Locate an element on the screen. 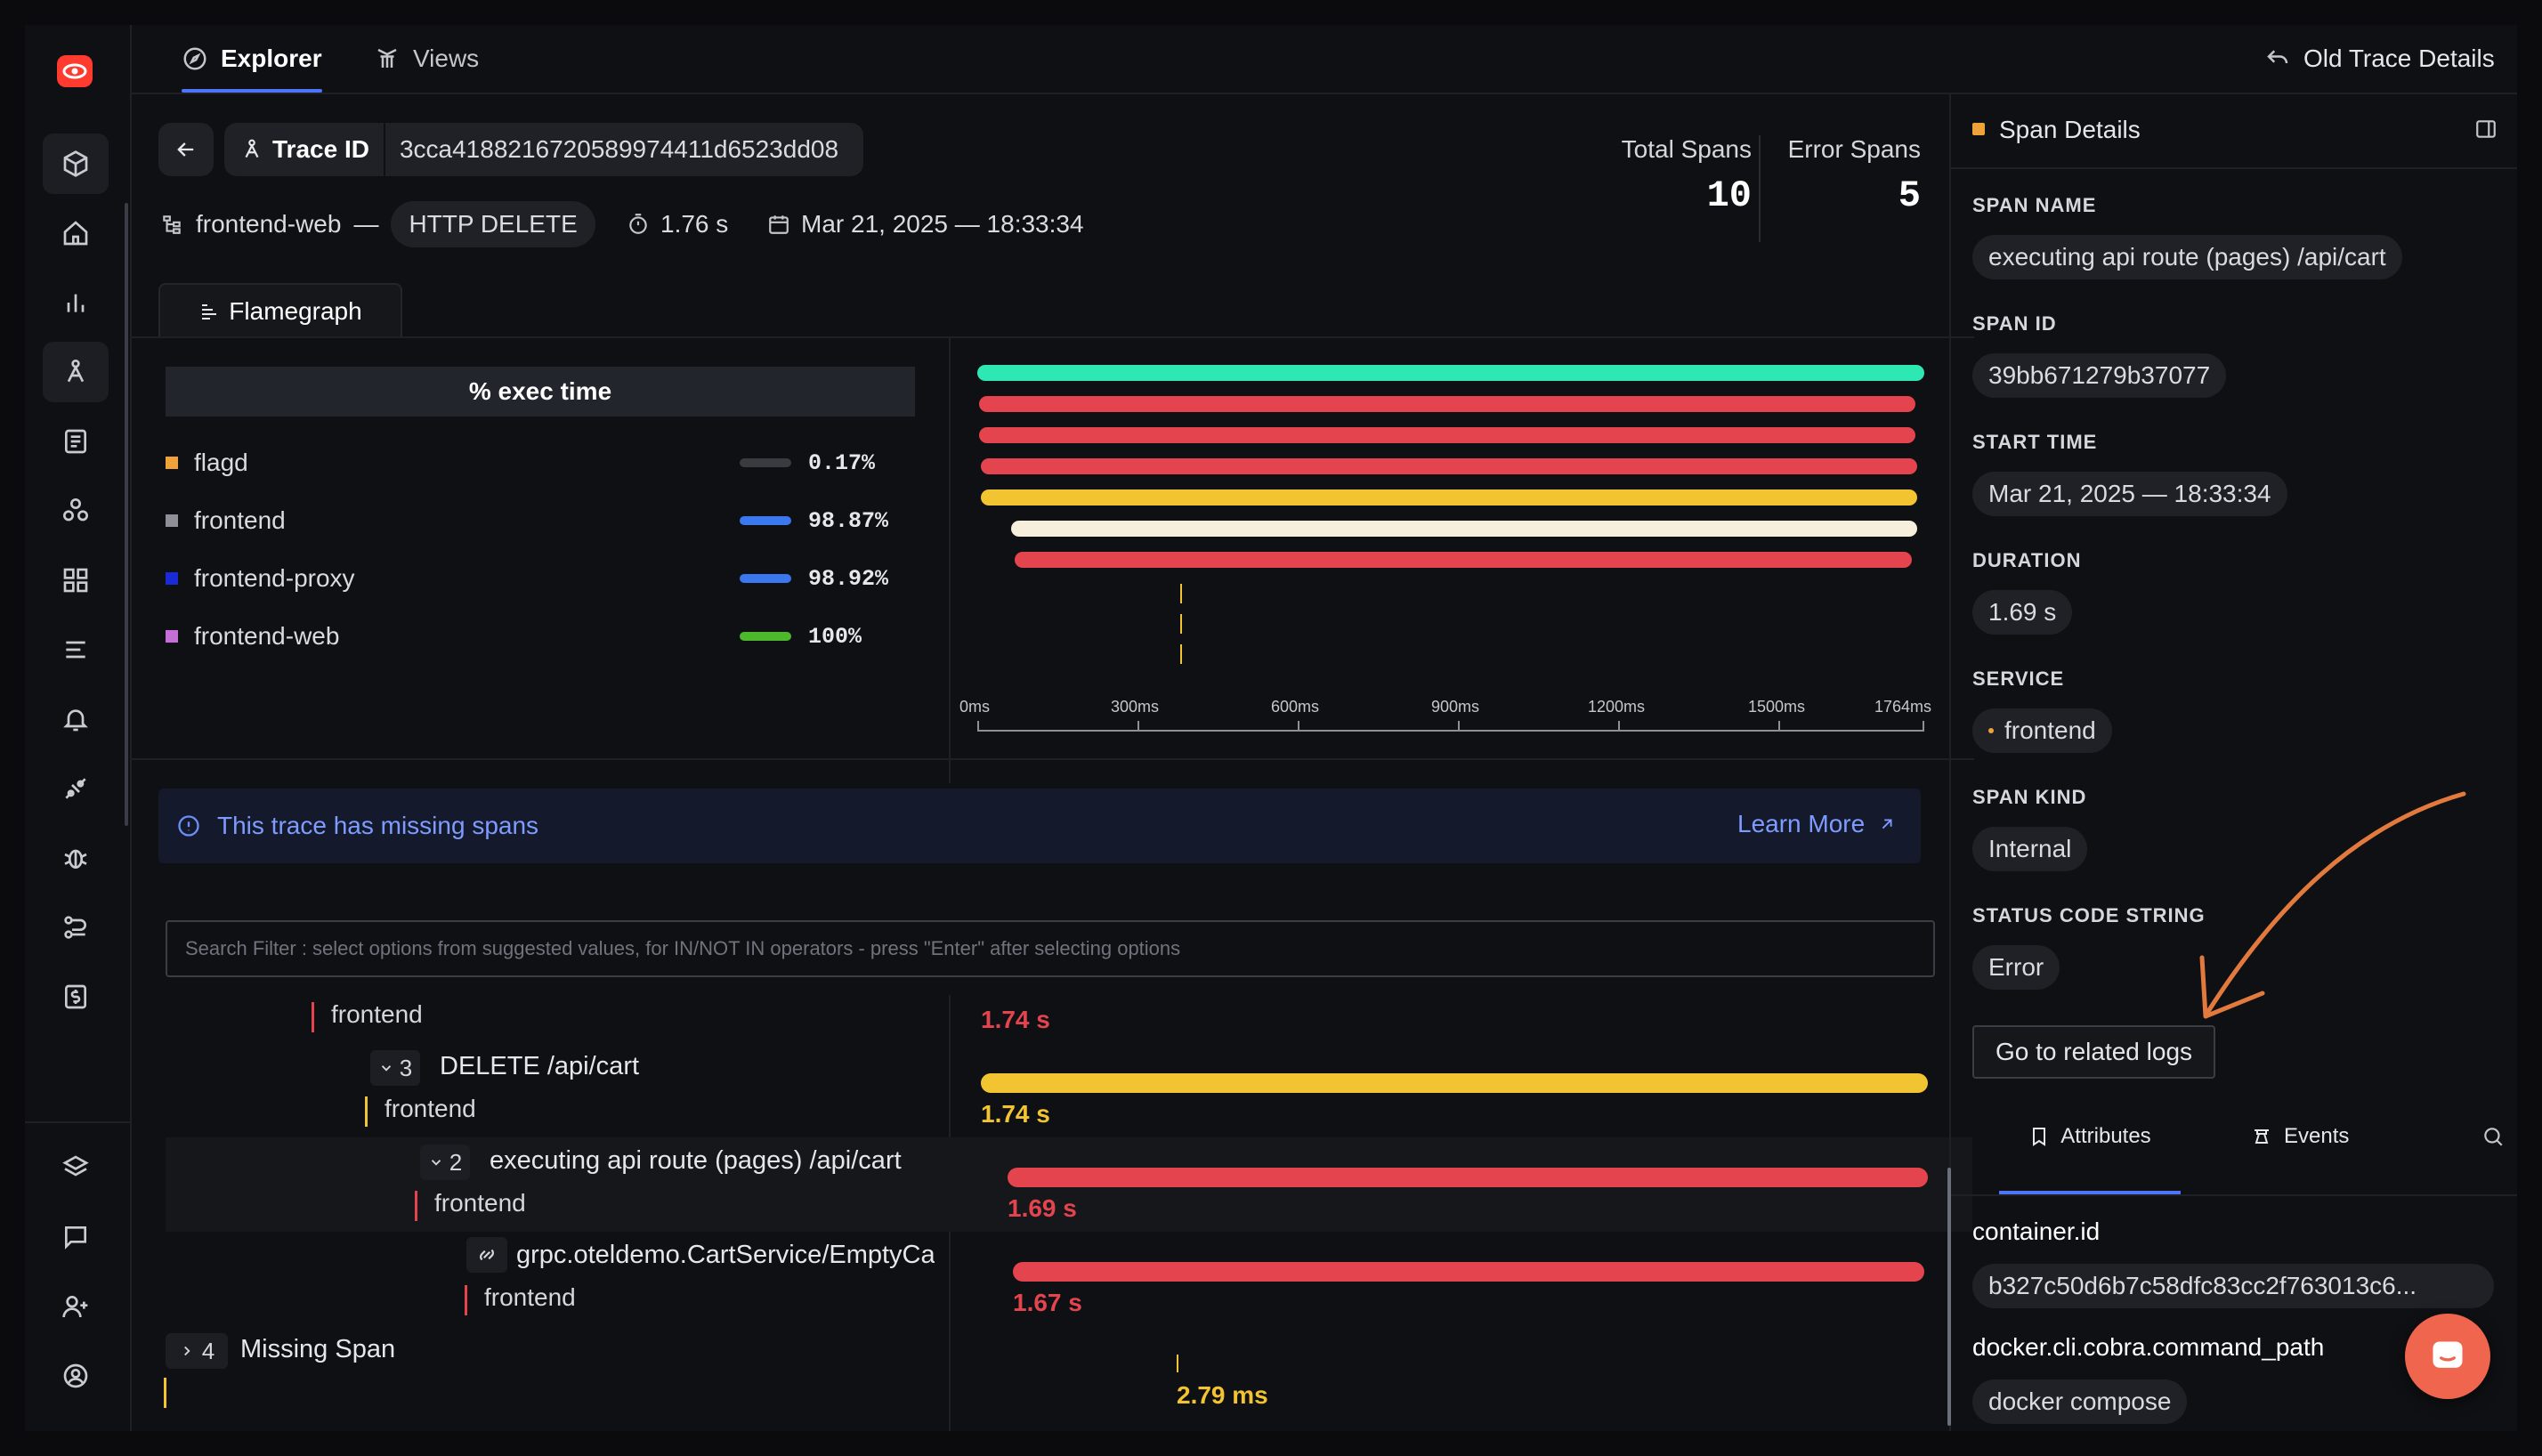 The height and width of the screenshot is (1456, 2542). link-icon is located at coordinates (487, 1255).